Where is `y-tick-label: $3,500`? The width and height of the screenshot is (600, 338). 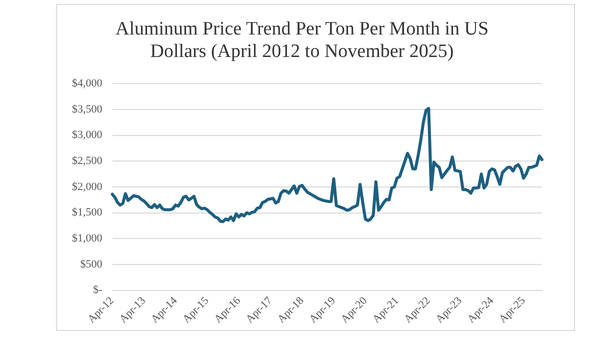
y-tick-label: $3,500 is located at coordinates (87, 109).